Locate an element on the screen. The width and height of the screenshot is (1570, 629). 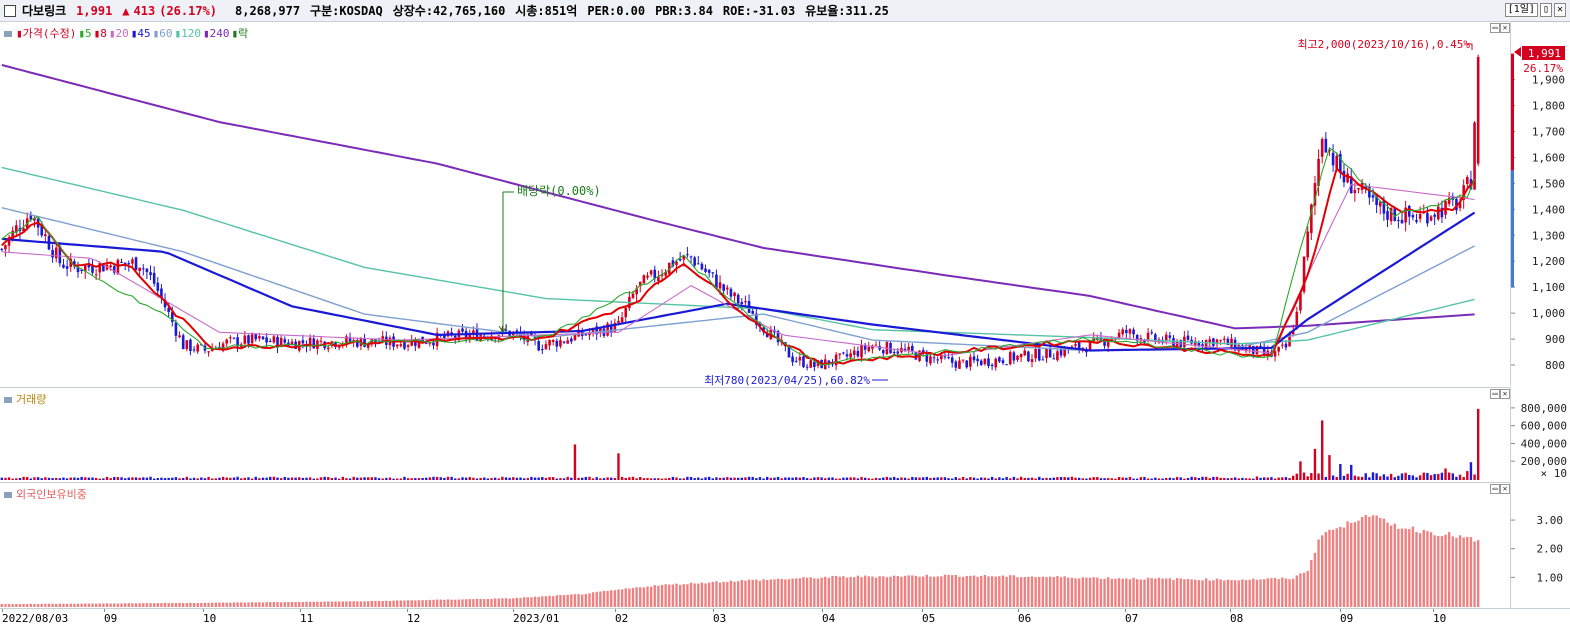
volume-axis: 800,000 600,000 400,000 200,000 × 10 is located at coordinates (1540, 434).